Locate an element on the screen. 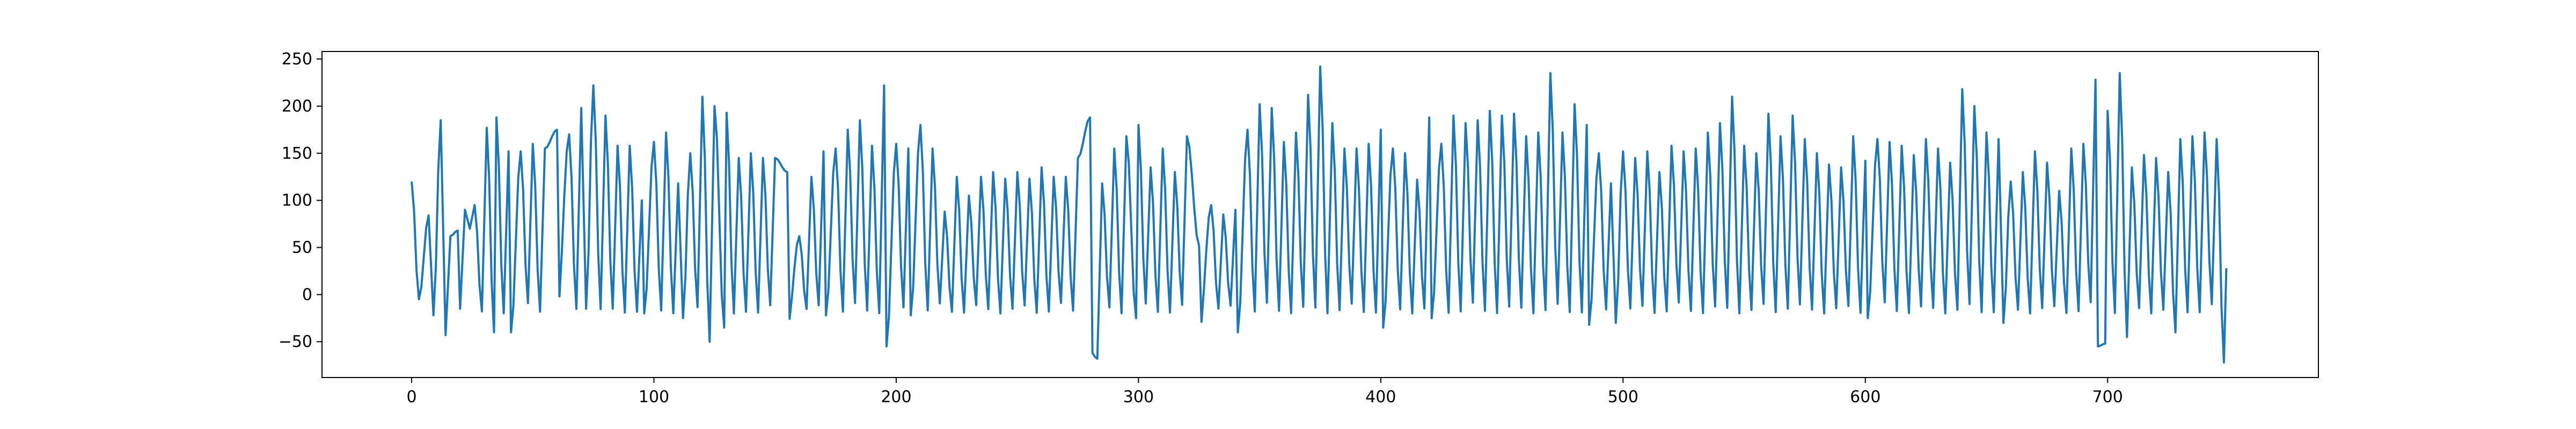 The width and height of the screenshot is (2576, 429). y-tick-label: 0 is located at coordinates (307, 294).